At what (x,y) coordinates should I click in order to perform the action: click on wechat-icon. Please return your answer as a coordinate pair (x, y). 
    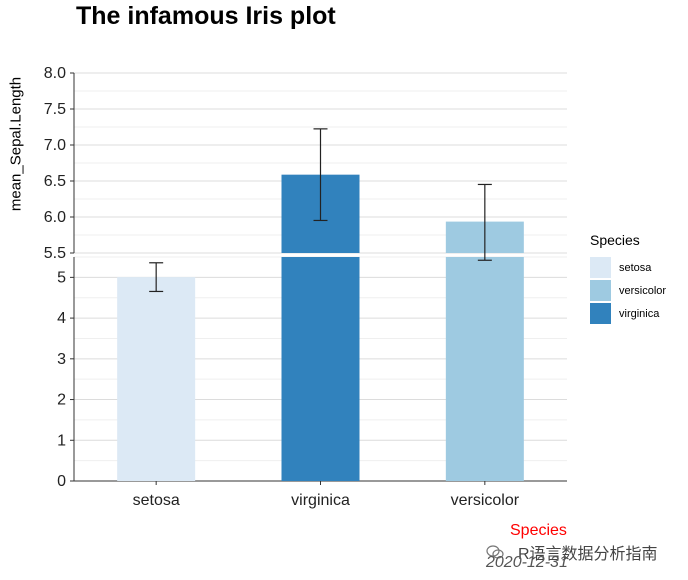
    Looking at the image, I should click on (495, 552).